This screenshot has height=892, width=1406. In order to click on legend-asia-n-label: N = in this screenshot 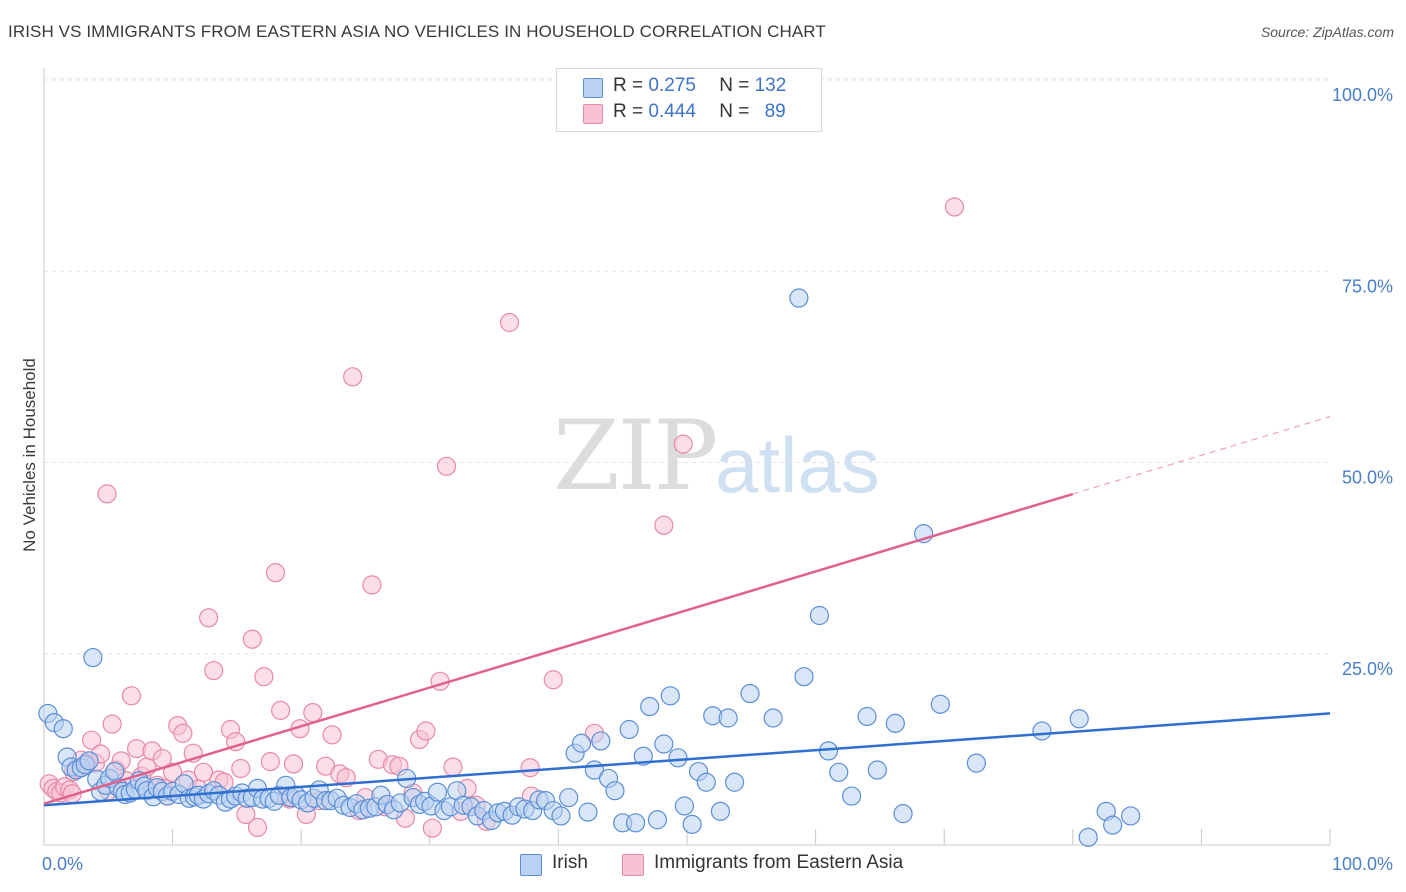, I will do `click(737, 111)`.